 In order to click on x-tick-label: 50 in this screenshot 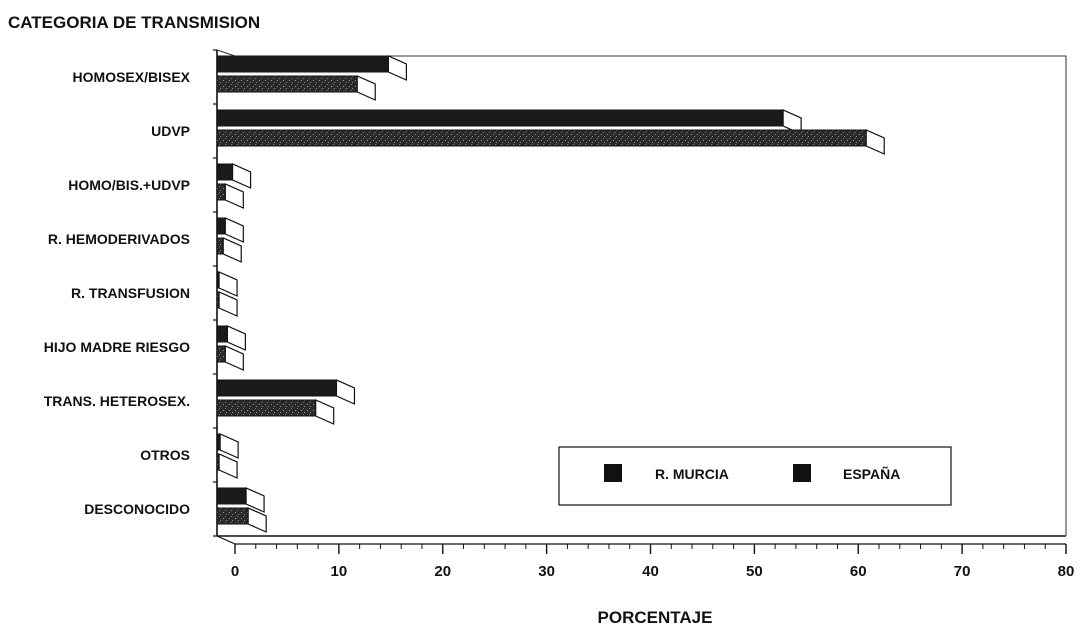, I will do `click(754, 571)`.